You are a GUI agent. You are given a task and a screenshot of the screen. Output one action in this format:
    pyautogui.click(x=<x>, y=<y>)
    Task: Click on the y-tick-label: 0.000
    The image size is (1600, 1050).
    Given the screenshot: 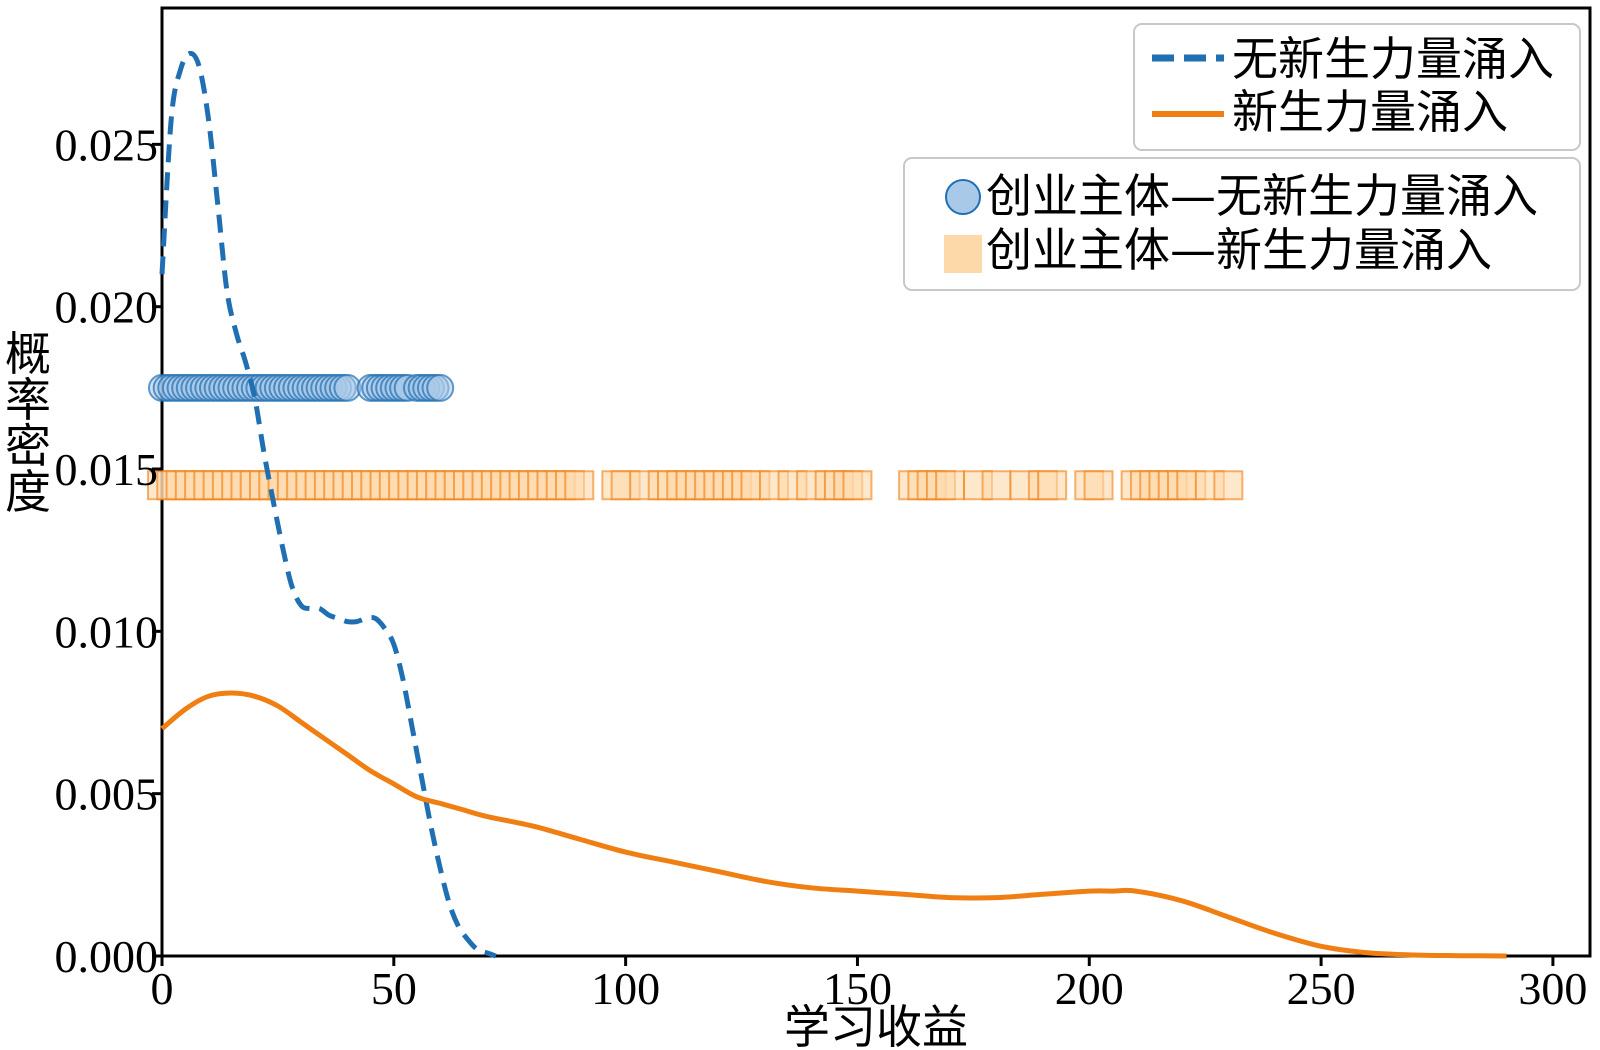 What is the action you would take?
    pyautogui.click(x=107, y=956)
    